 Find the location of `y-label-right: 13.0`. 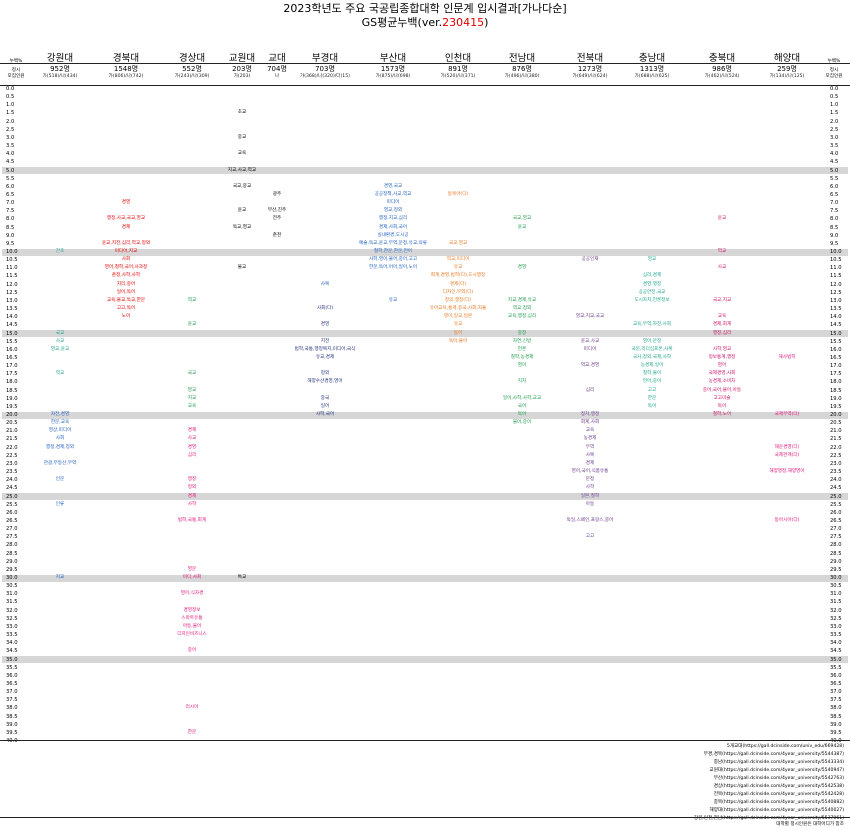

y-label-right: 13.0 is located at coordinates (836, 300).